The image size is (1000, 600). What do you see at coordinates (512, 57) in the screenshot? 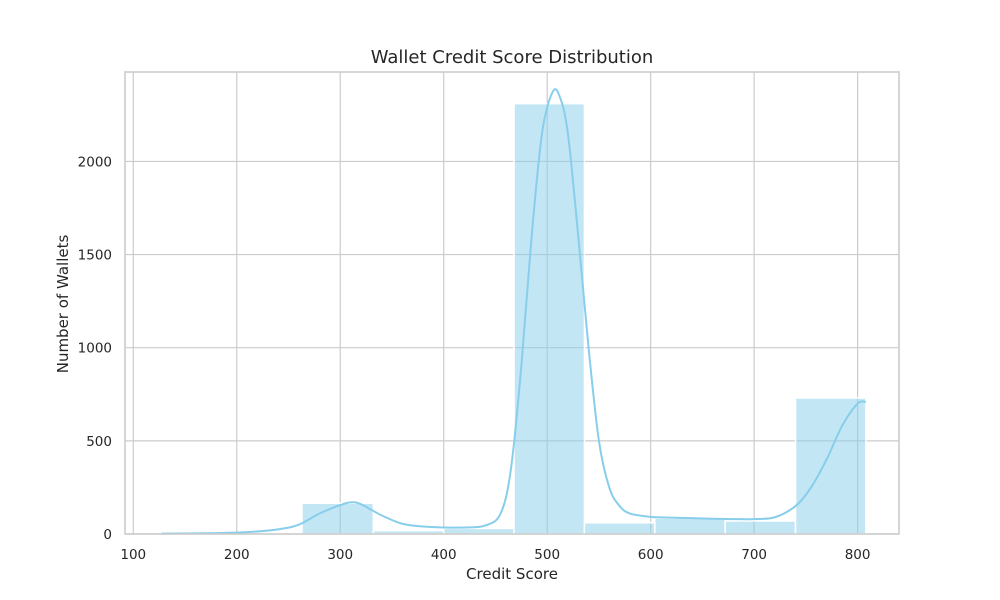
I see `chart-title: Wallet Credit Score Distribution` at bounding box center [512, 57].